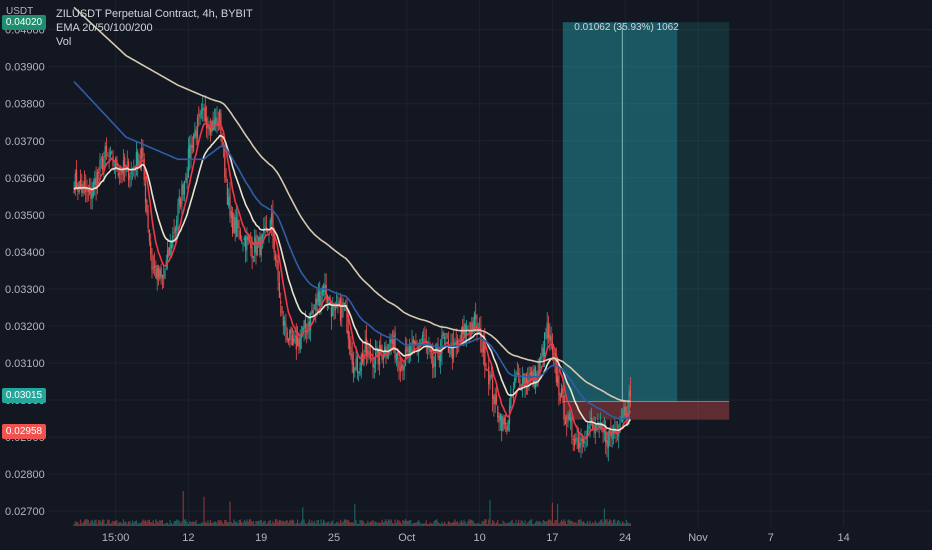  I want to click on x-tick-label: 25, so click(334, 538).